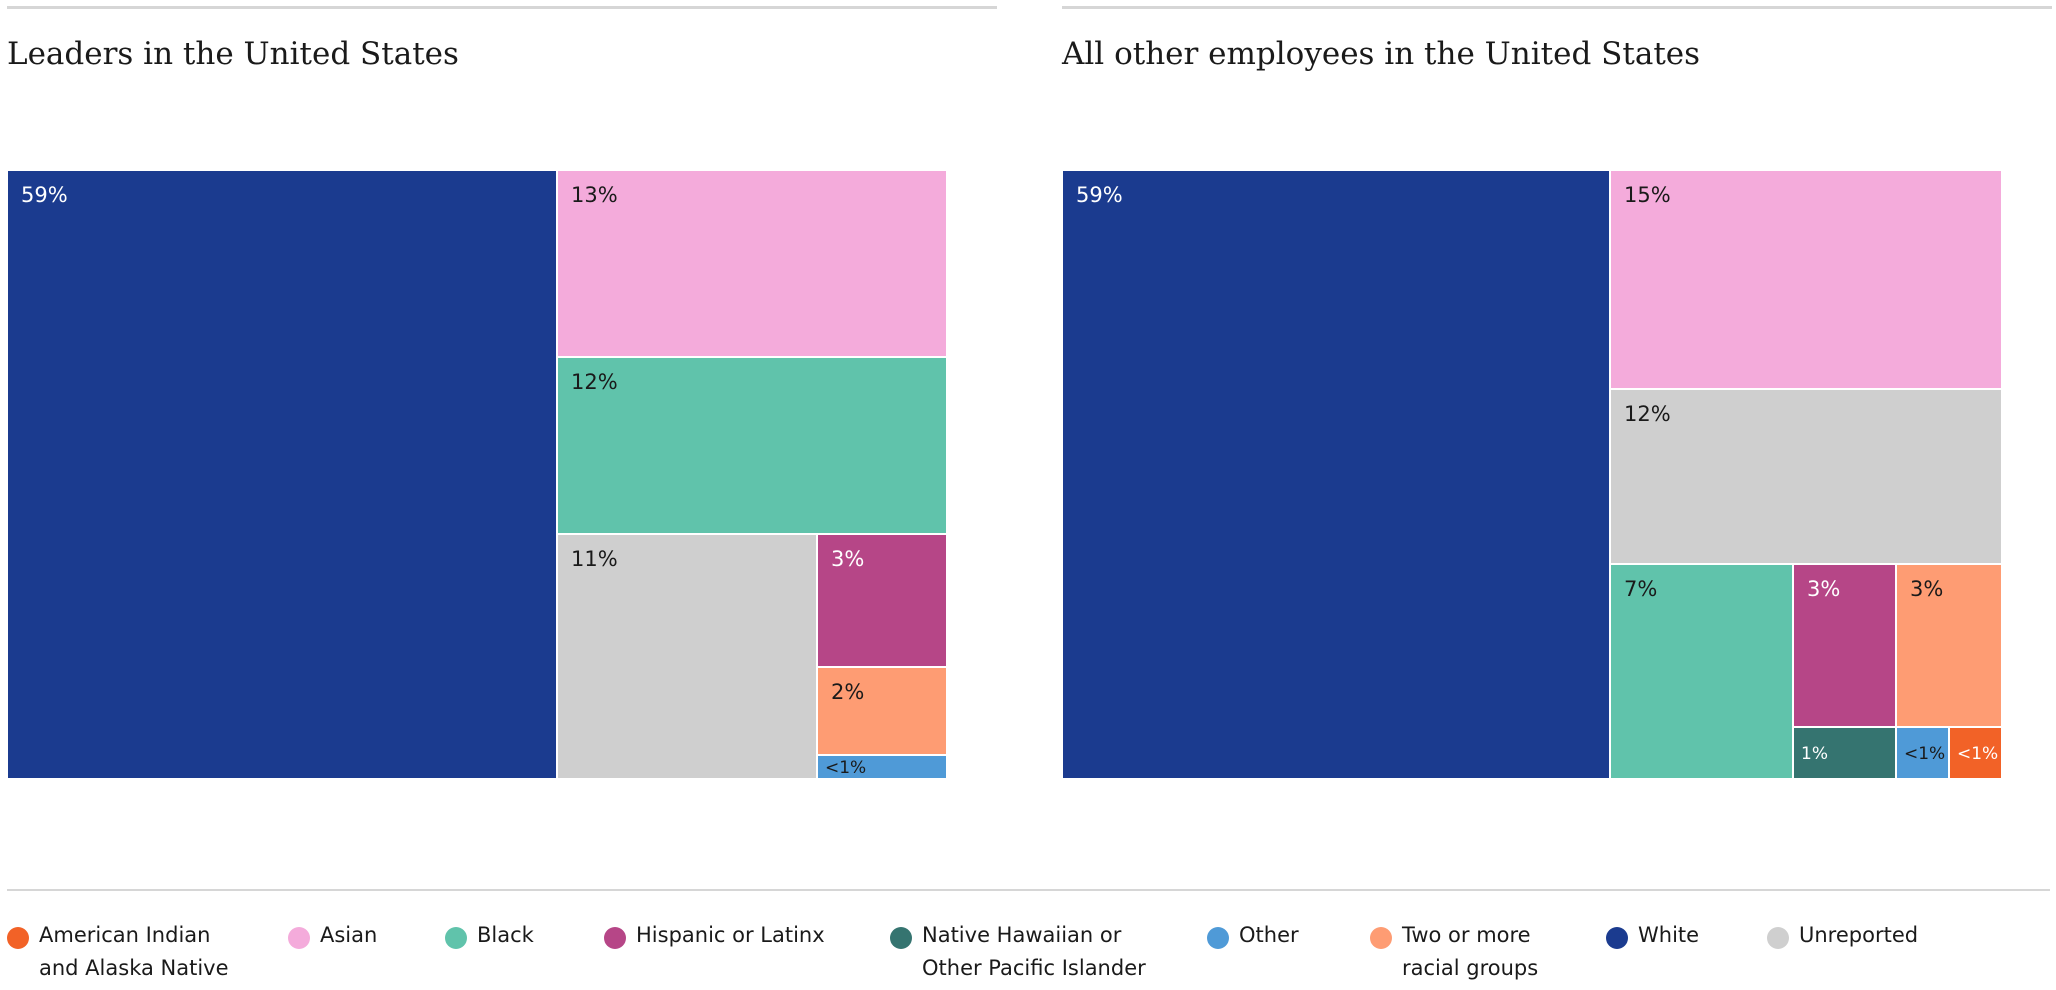  I want to click on legend-item-asian: Asian, so click(332, 937).